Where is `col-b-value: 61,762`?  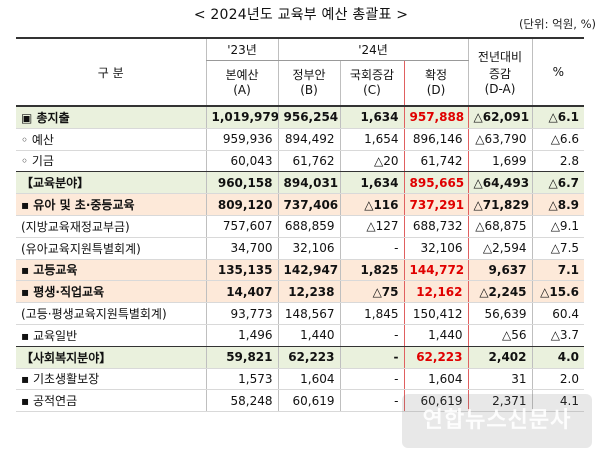 col-b-value: 61,762 is located at coordinates (308, 161).